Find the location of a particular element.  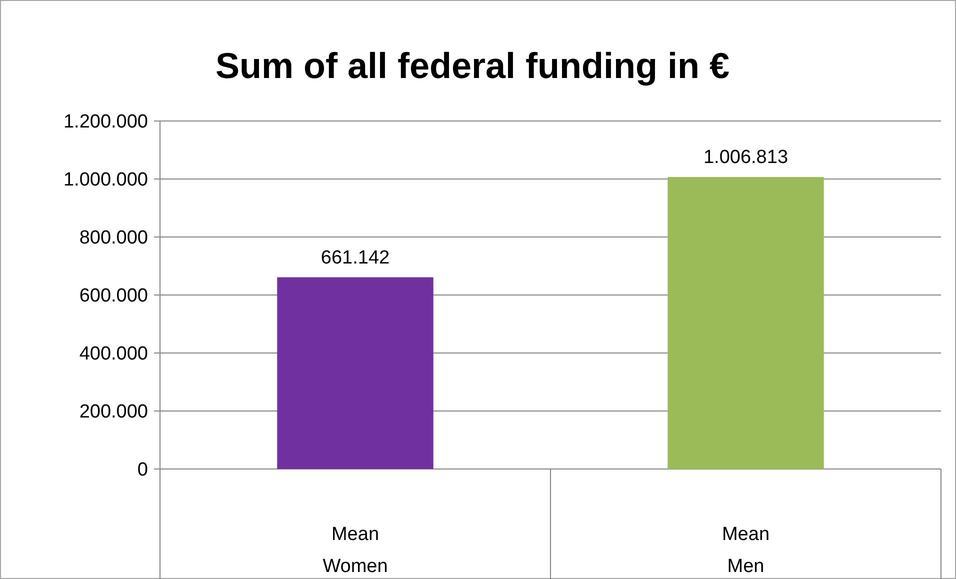

x-tick-label: Mean Men is located at coordinates (746, 550).